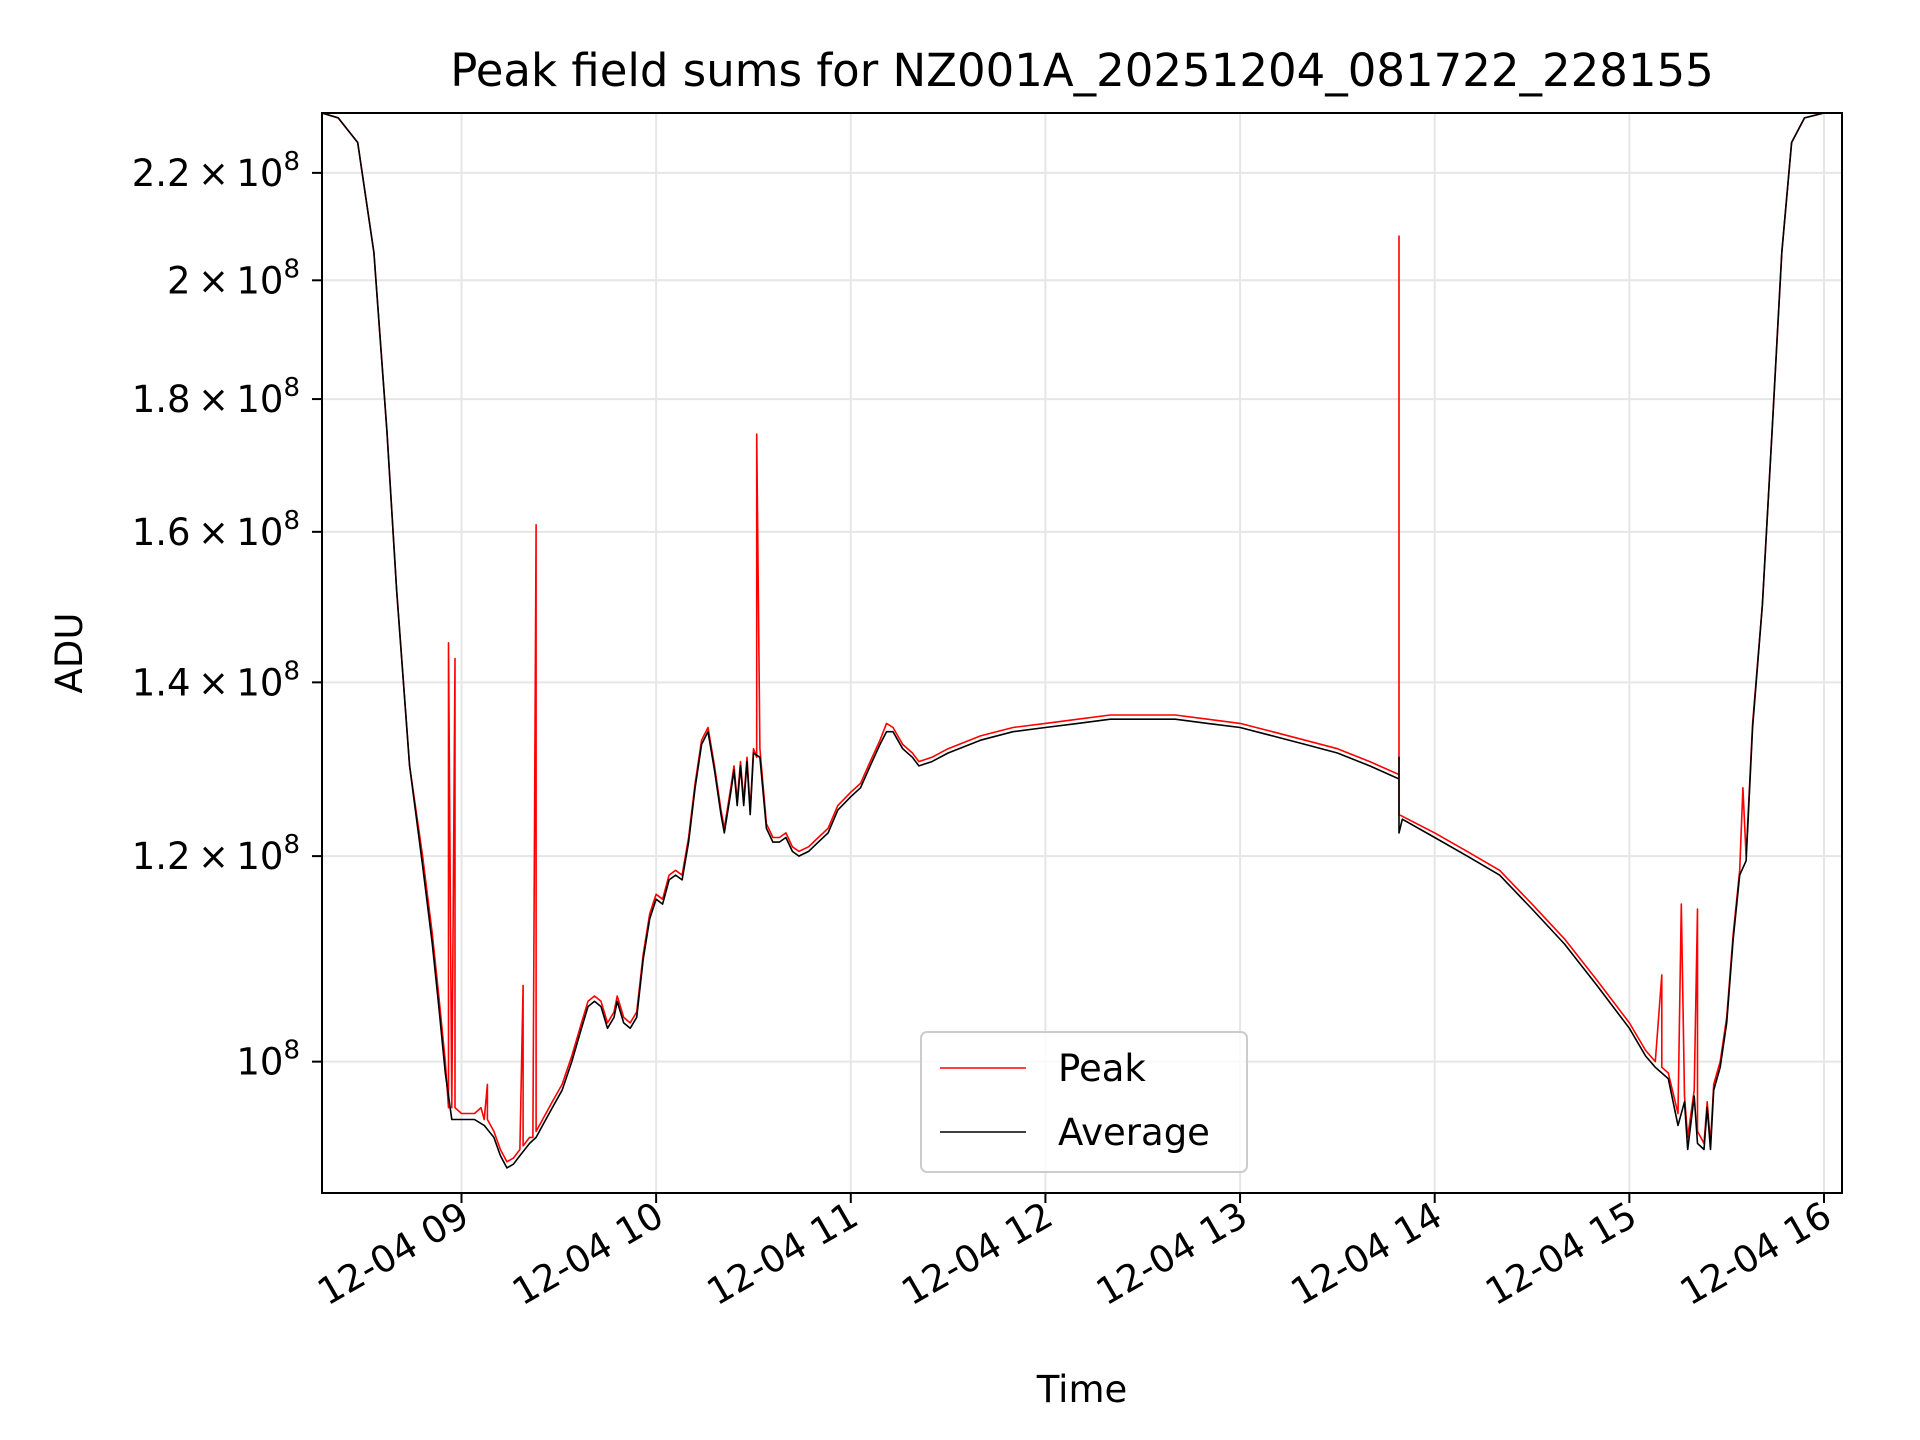 Image resolution: width=1920 pixels, height=1440 pixels. I want to click on y-tick-label: 1.4 × 108, so click(216, 680).